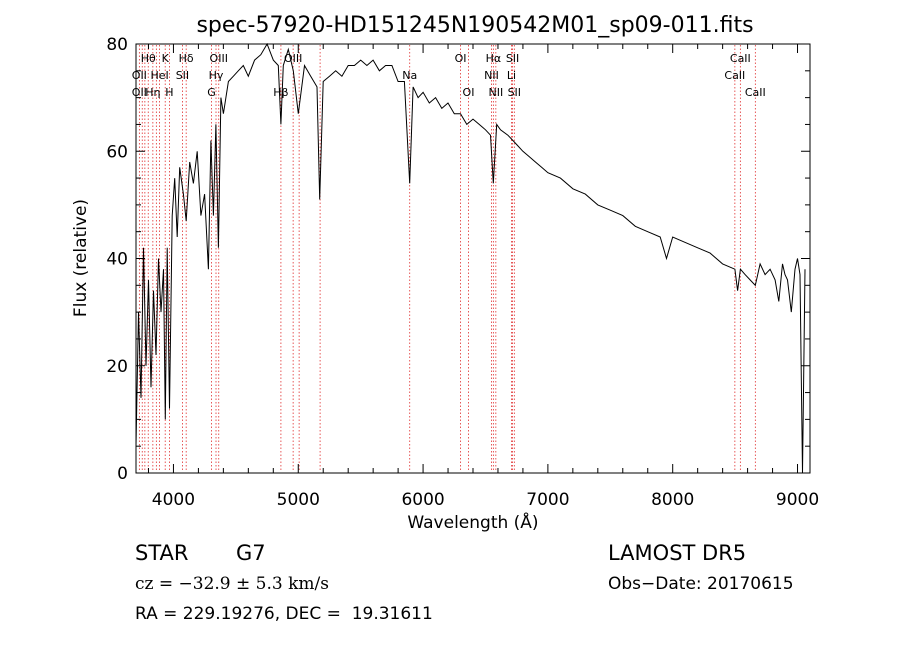 Image resolution: width=900 pixels, height=649 pixels. What do you see at coordinates (232, 584) in the screenshot?
I see `redshift-text: cz = −32.9 ± 5.3 km/s` at bounding box center [232, 584].